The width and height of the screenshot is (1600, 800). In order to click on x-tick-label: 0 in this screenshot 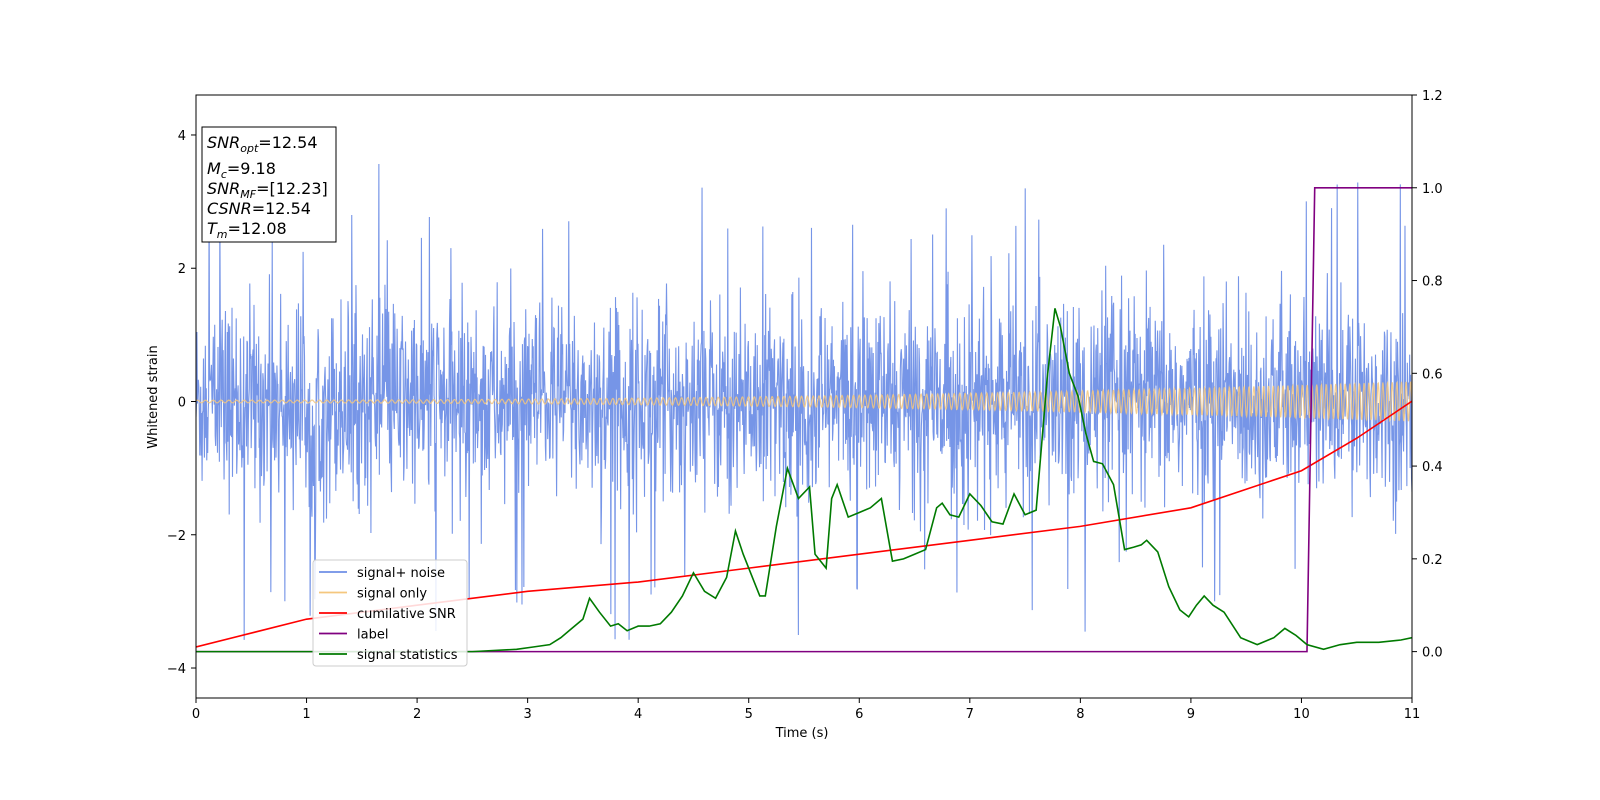, I will do `click(196, 714)`.